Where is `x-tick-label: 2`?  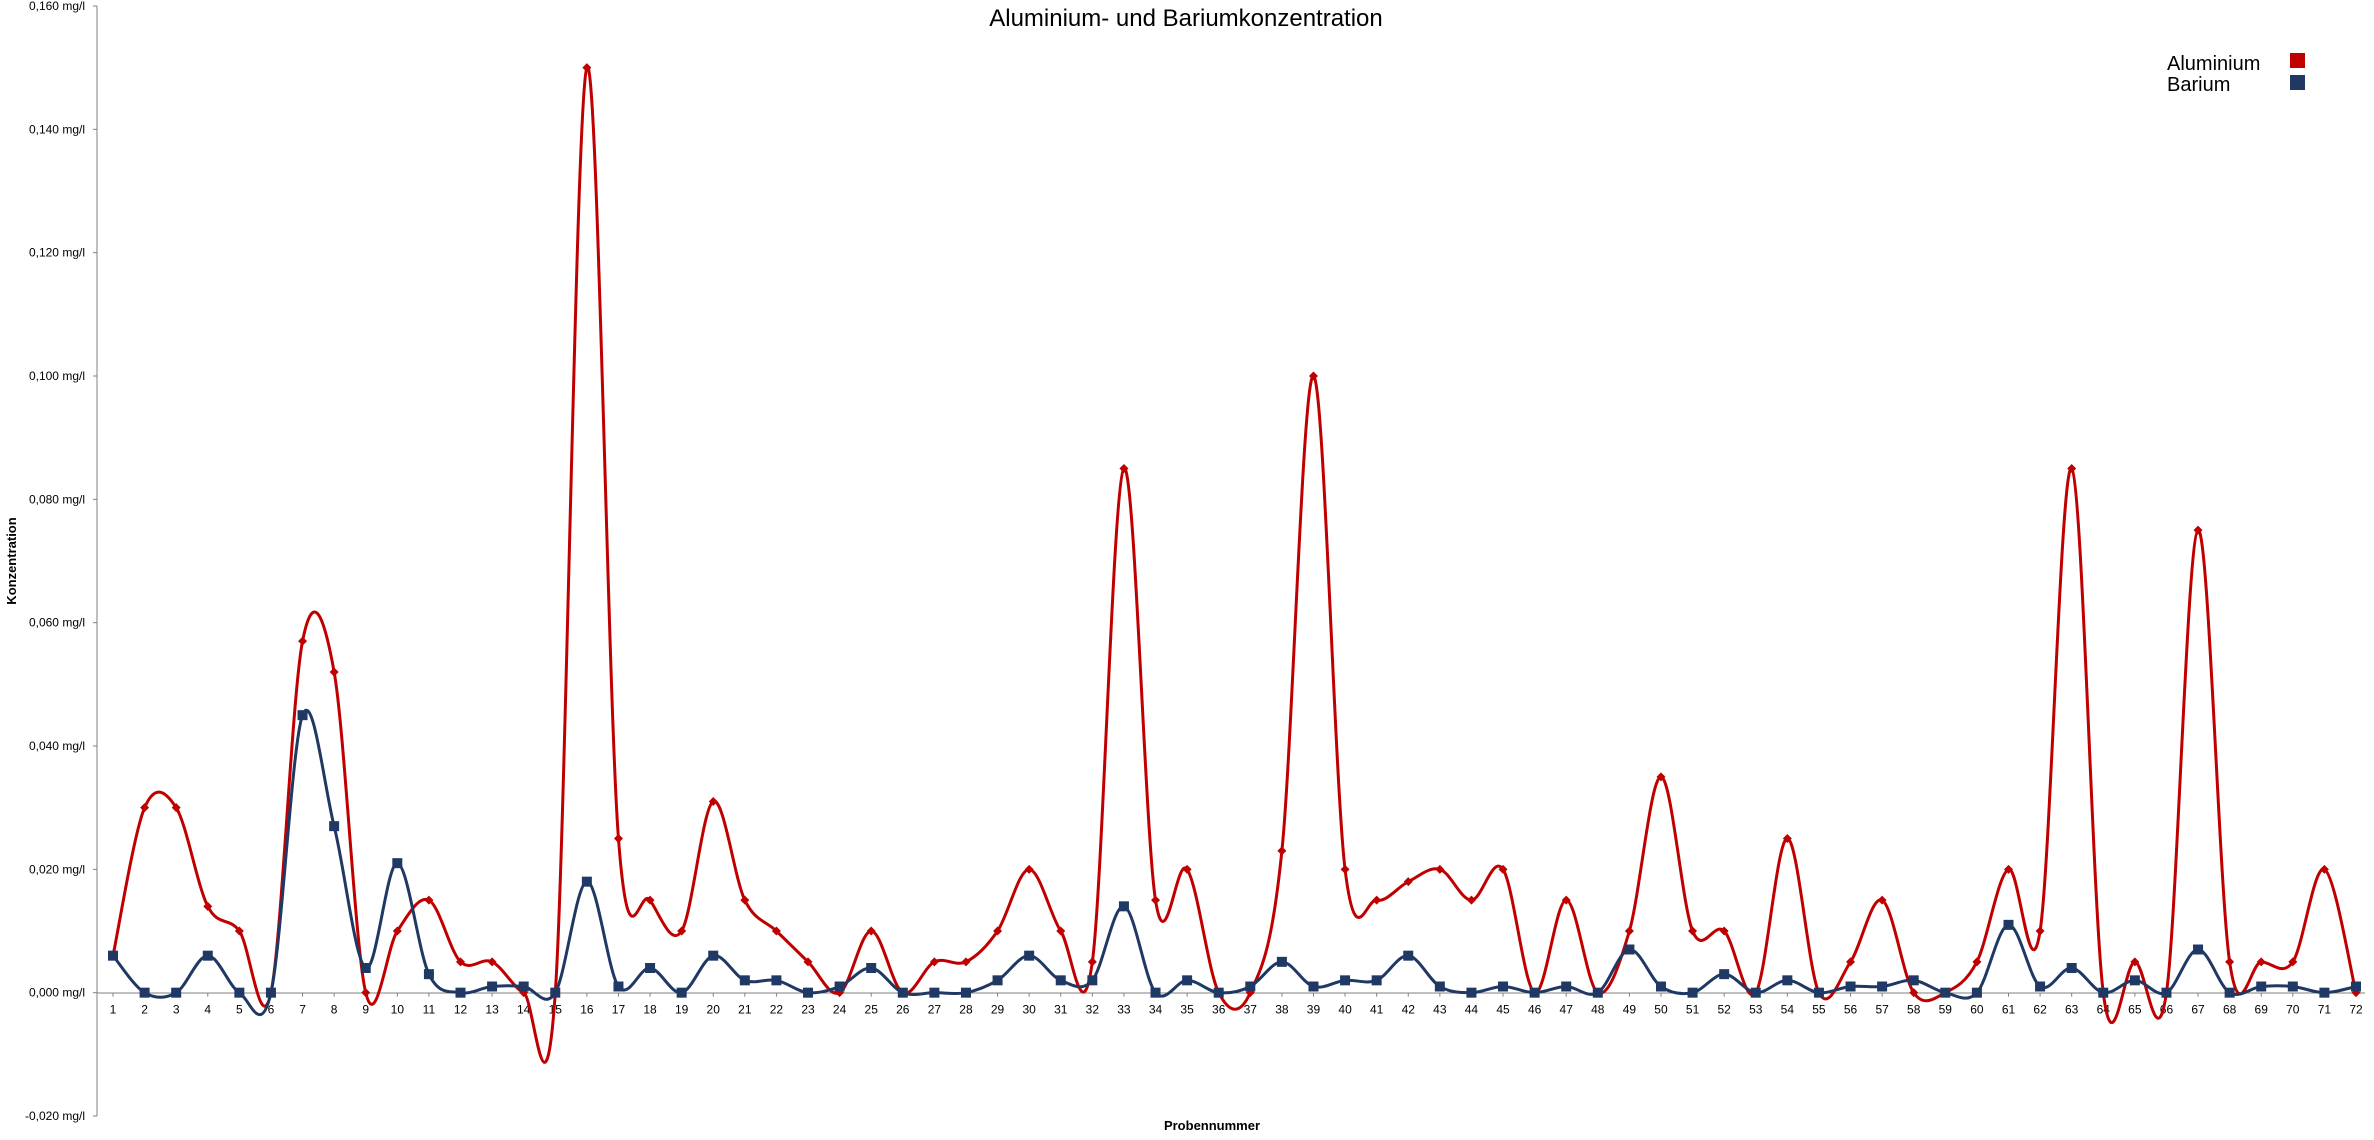
x-tick-label: 2 is located at coordinates (144, 1010).